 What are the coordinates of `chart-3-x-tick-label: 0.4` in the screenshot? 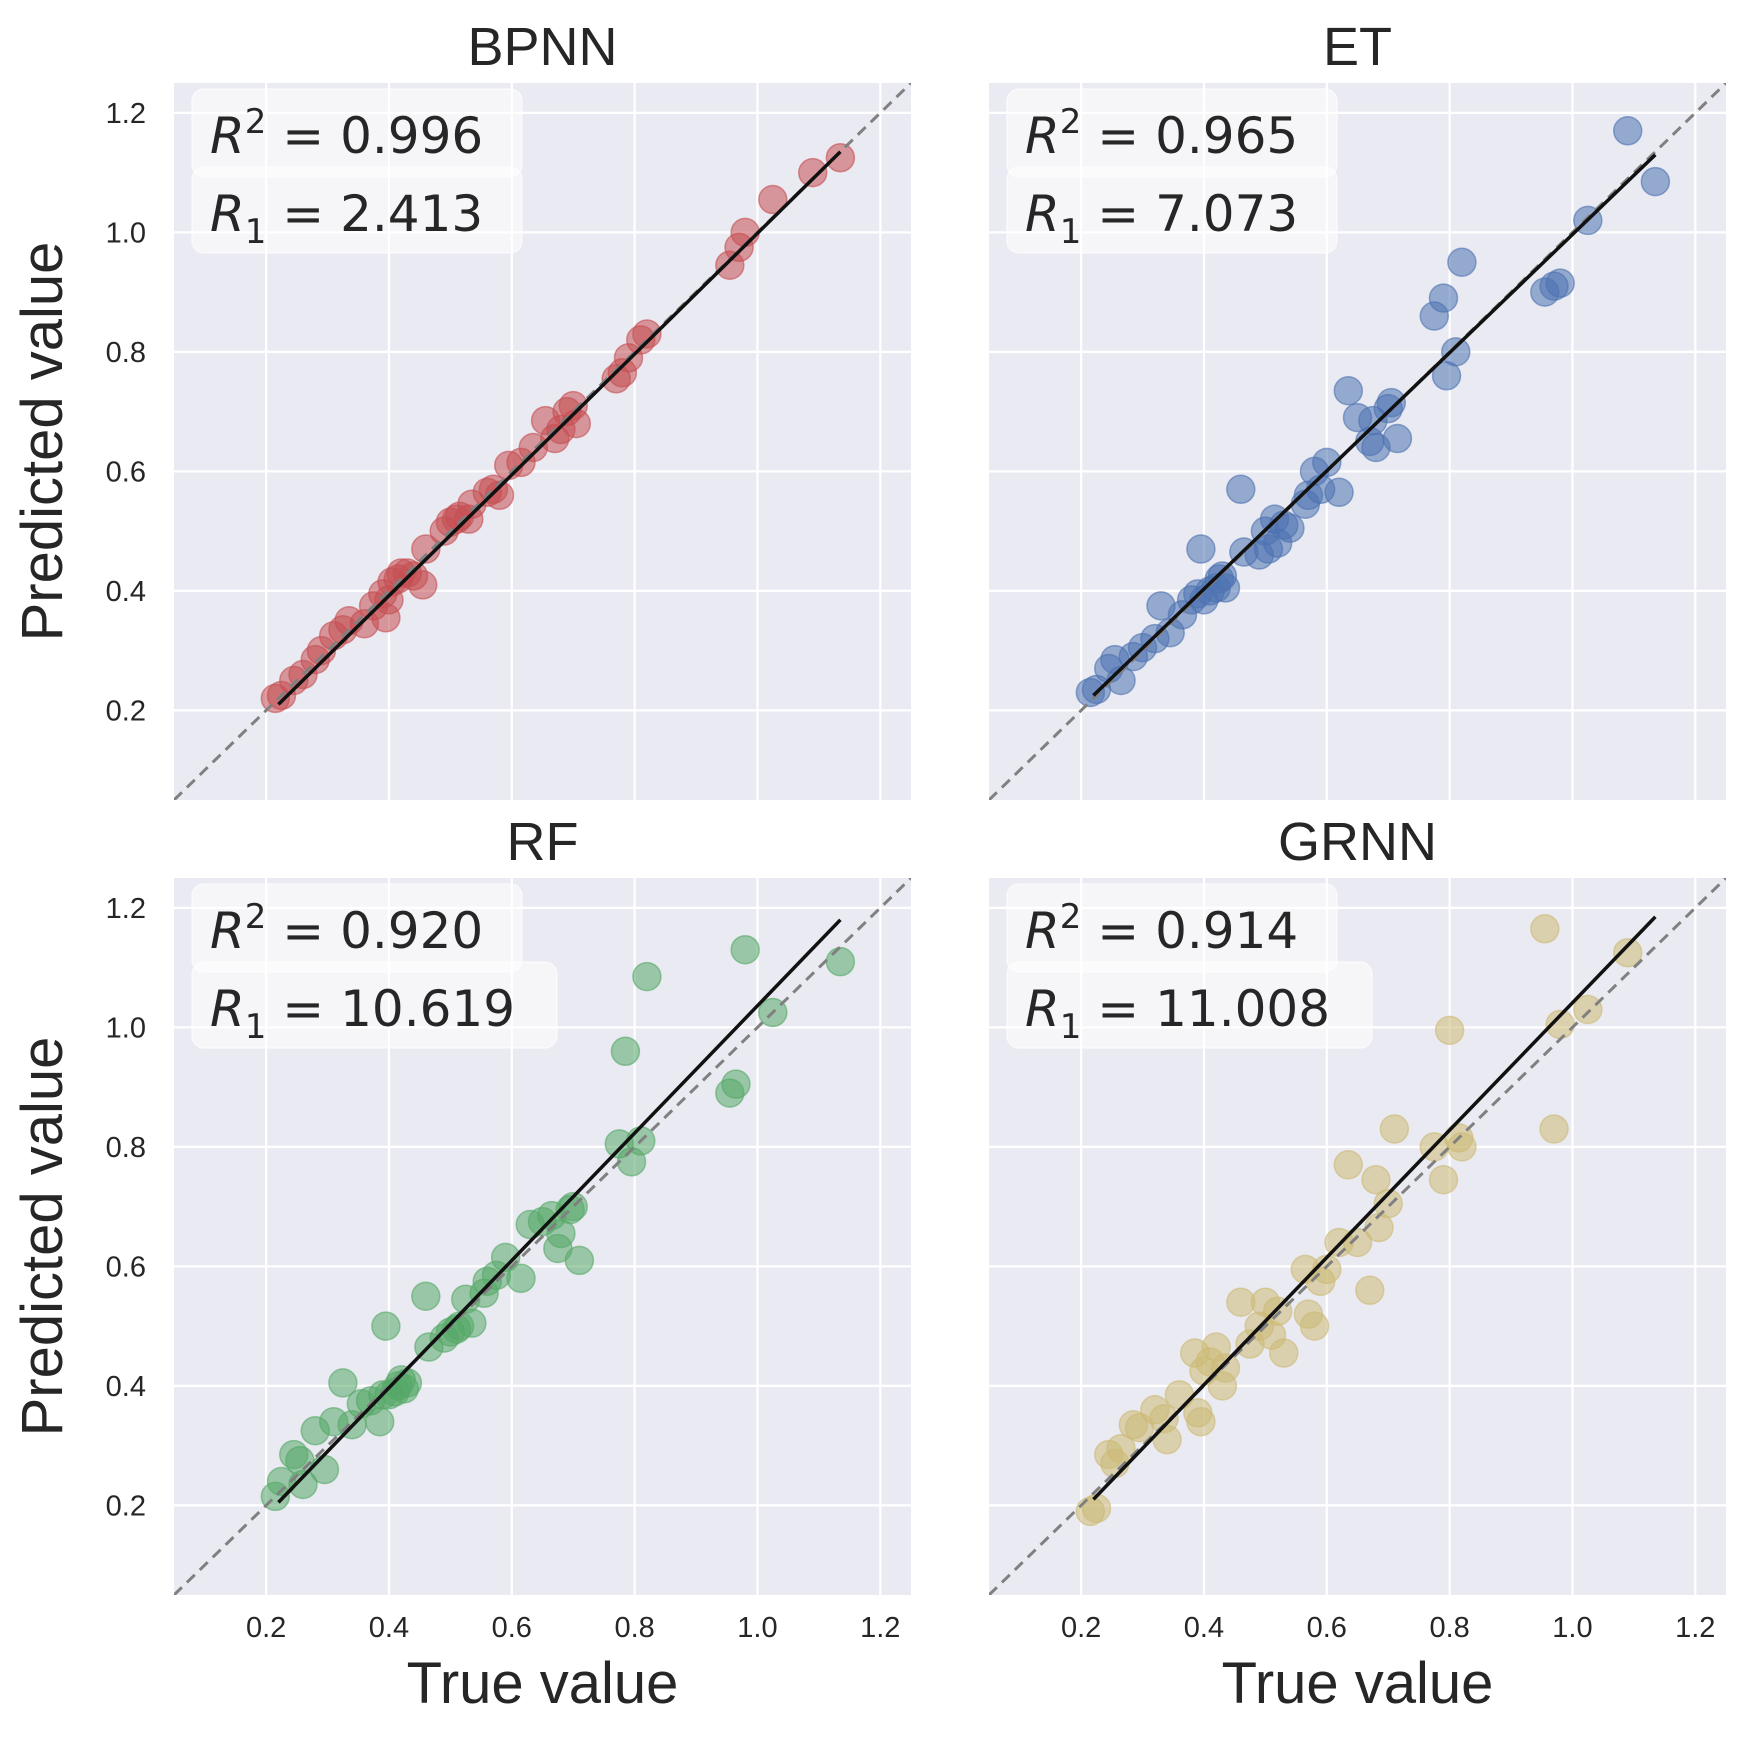 It's located at (389, 1628).